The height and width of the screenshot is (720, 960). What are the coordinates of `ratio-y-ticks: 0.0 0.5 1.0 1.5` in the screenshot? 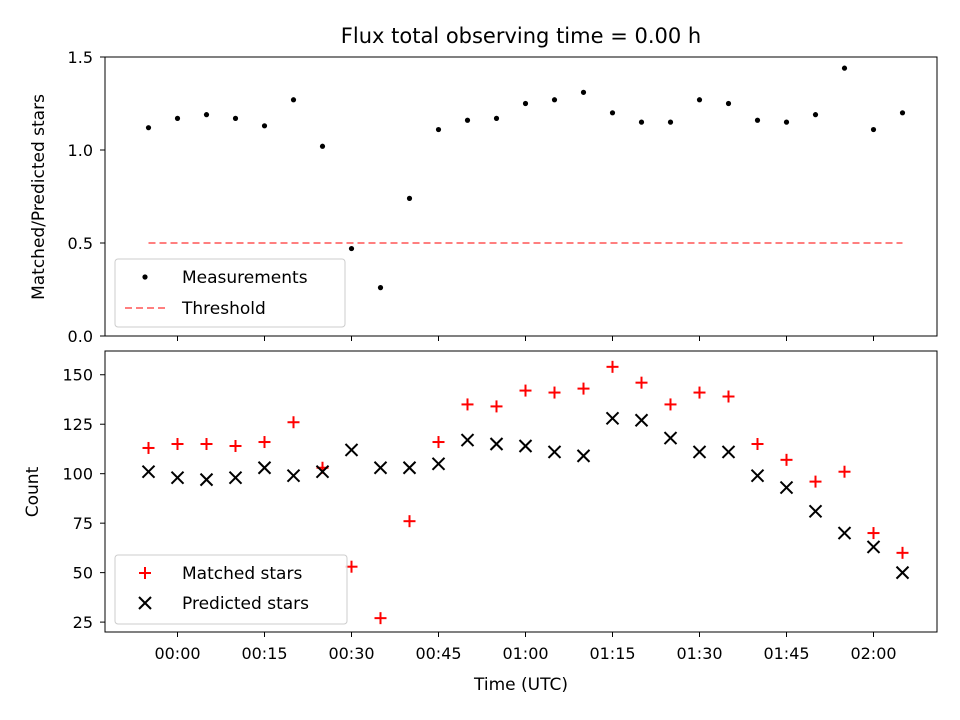 It's located at (86, 197).